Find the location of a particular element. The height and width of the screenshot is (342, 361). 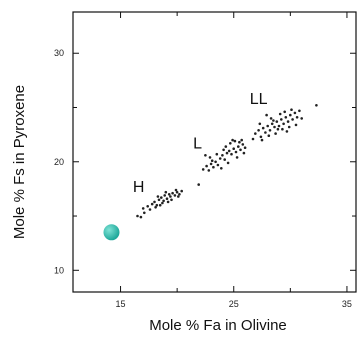

x-tick-label: 35 is located at coordinates (347, 304).